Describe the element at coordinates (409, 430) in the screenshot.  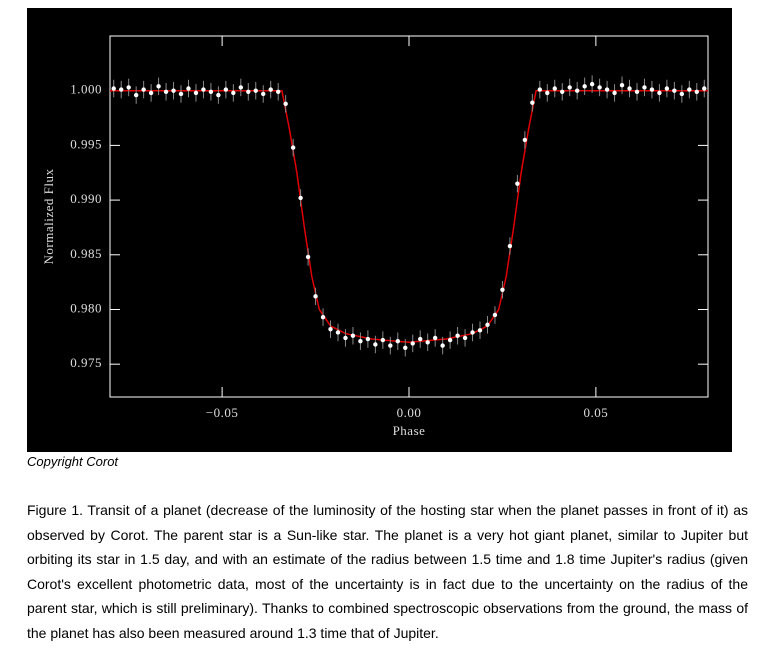
I see `x-axis-label: Phase` at that location.